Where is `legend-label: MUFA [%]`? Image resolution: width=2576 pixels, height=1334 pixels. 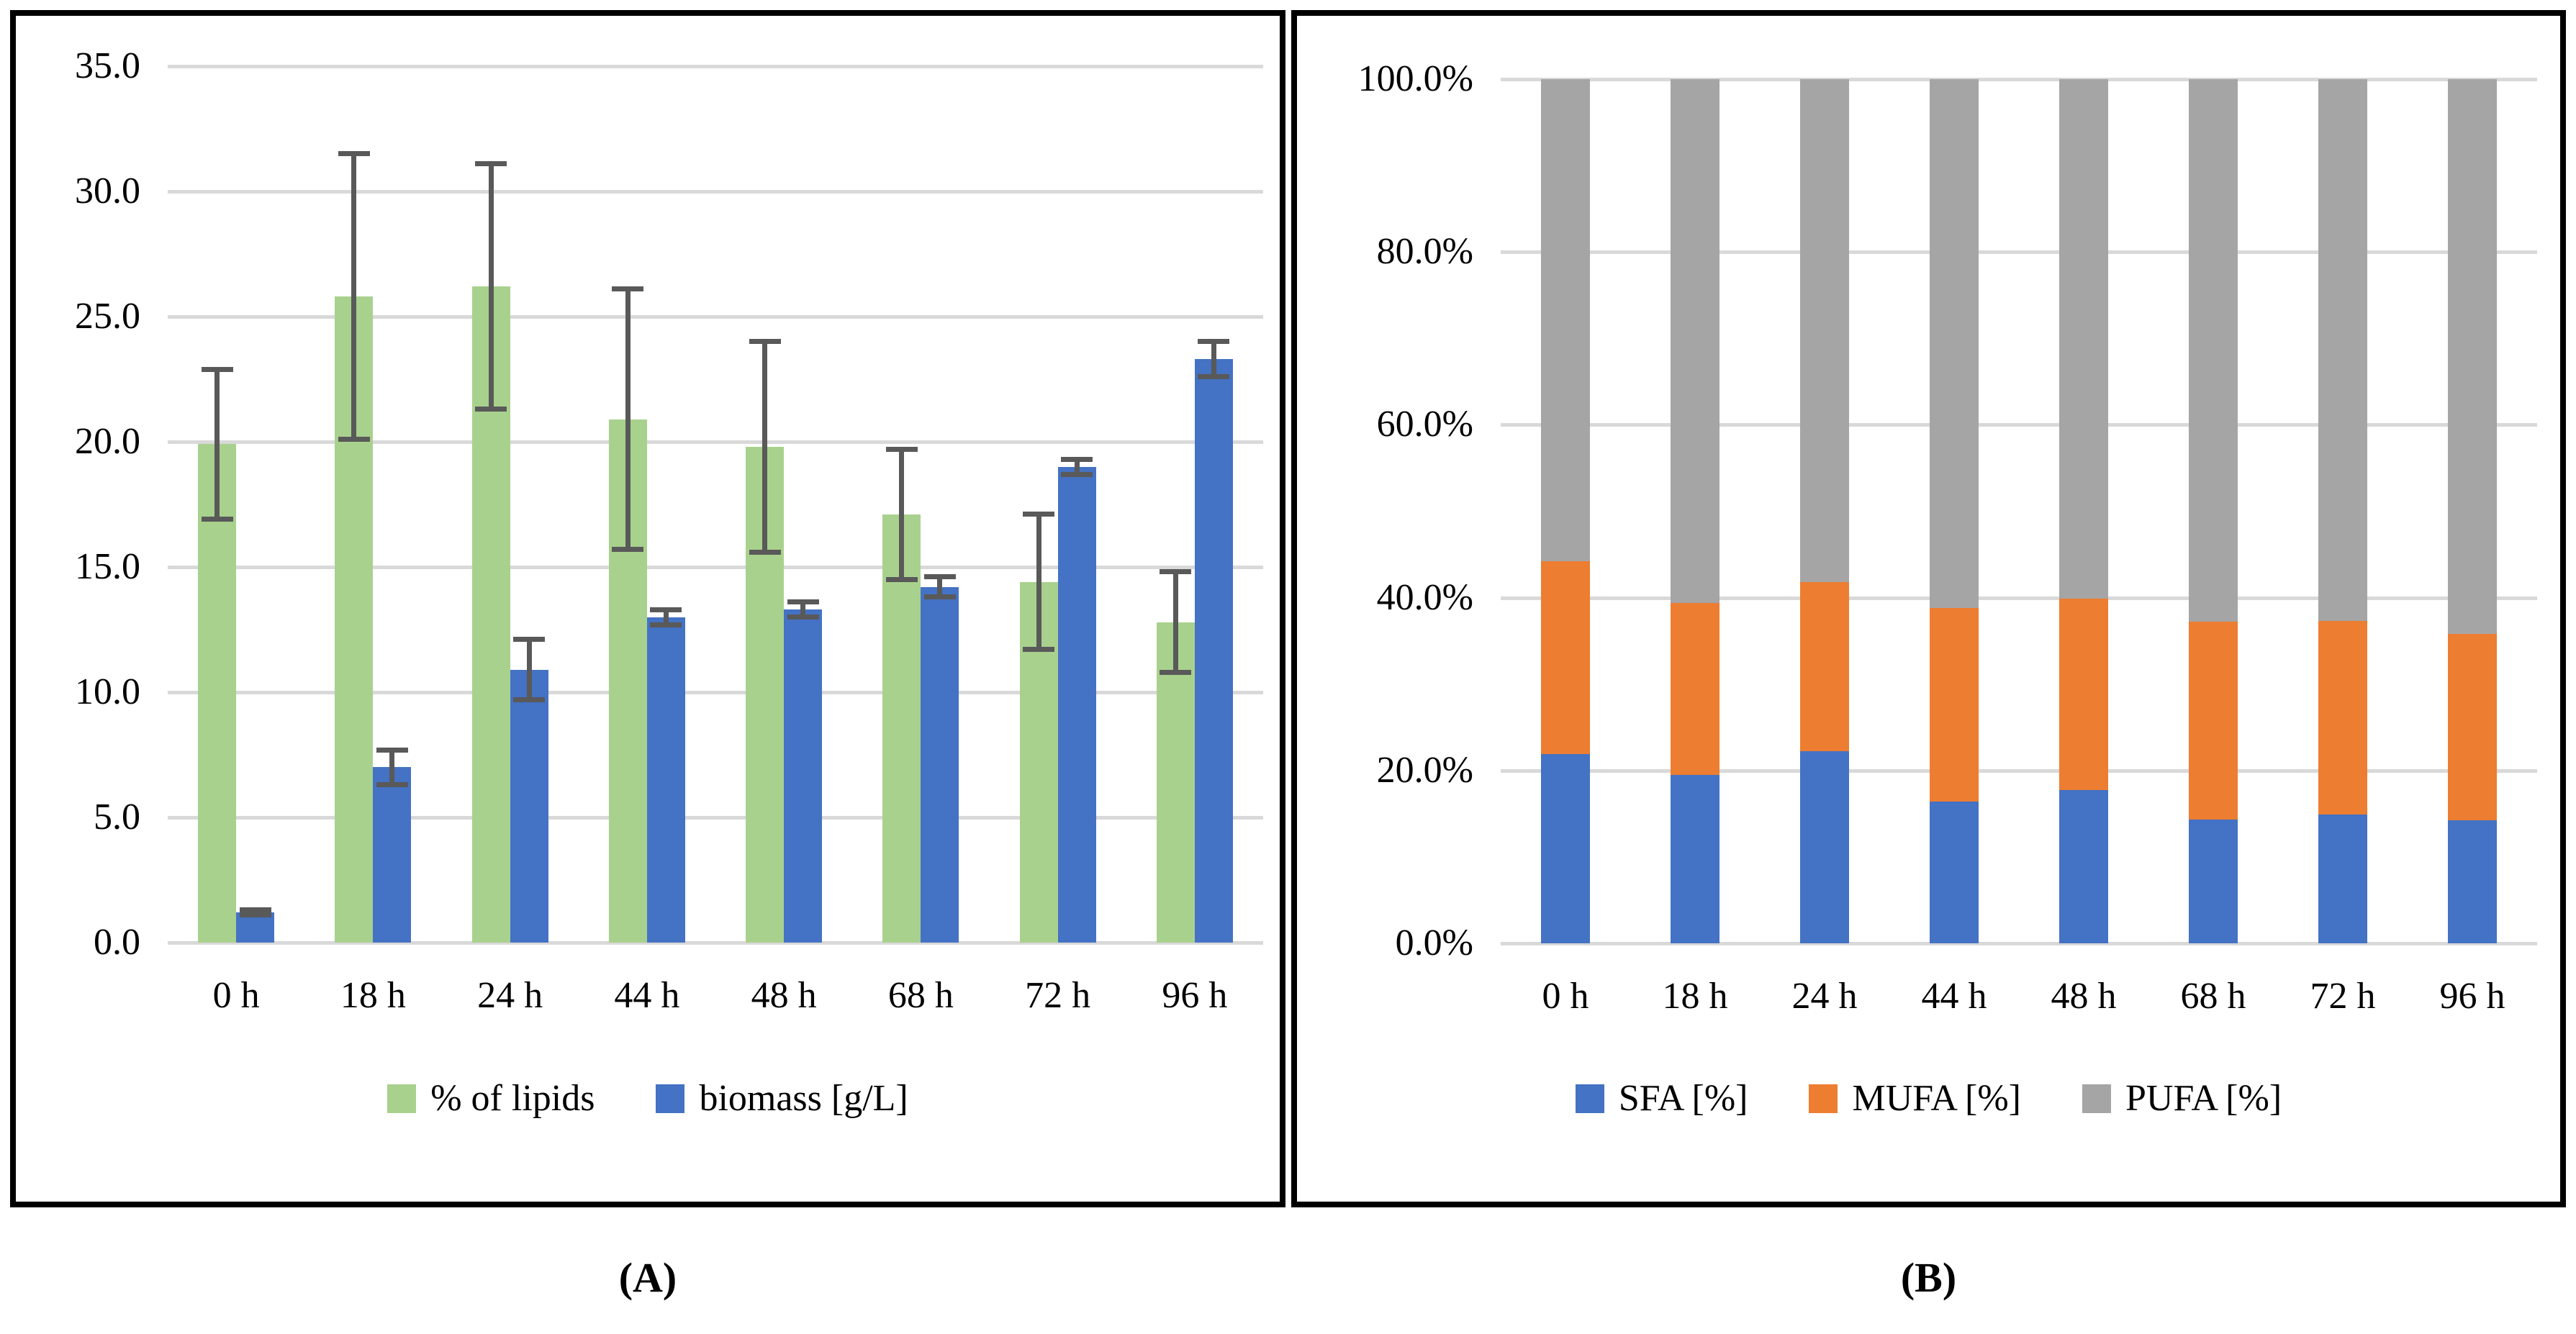
legend-label: MUFA [%] is located at coordinates (1937, 1098).